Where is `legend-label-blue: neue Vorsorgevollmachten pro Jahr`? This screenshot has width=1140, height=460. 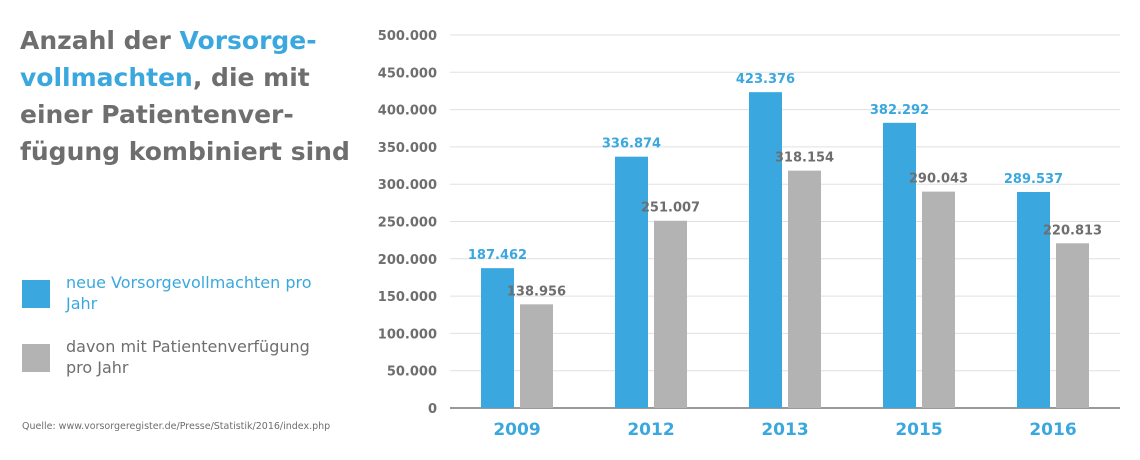 legend-label-blue: neue Vorsorgevollmachten pro Jahr is located at coordinates (189, 293).